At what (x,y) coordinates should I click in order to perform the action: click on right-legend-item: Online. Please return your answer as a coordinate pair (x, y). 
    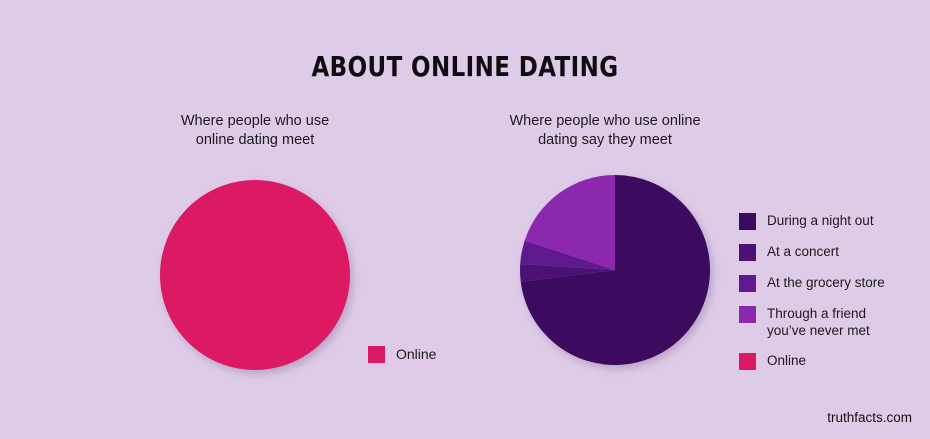
    Looking at the image, I should click on (812, 361).